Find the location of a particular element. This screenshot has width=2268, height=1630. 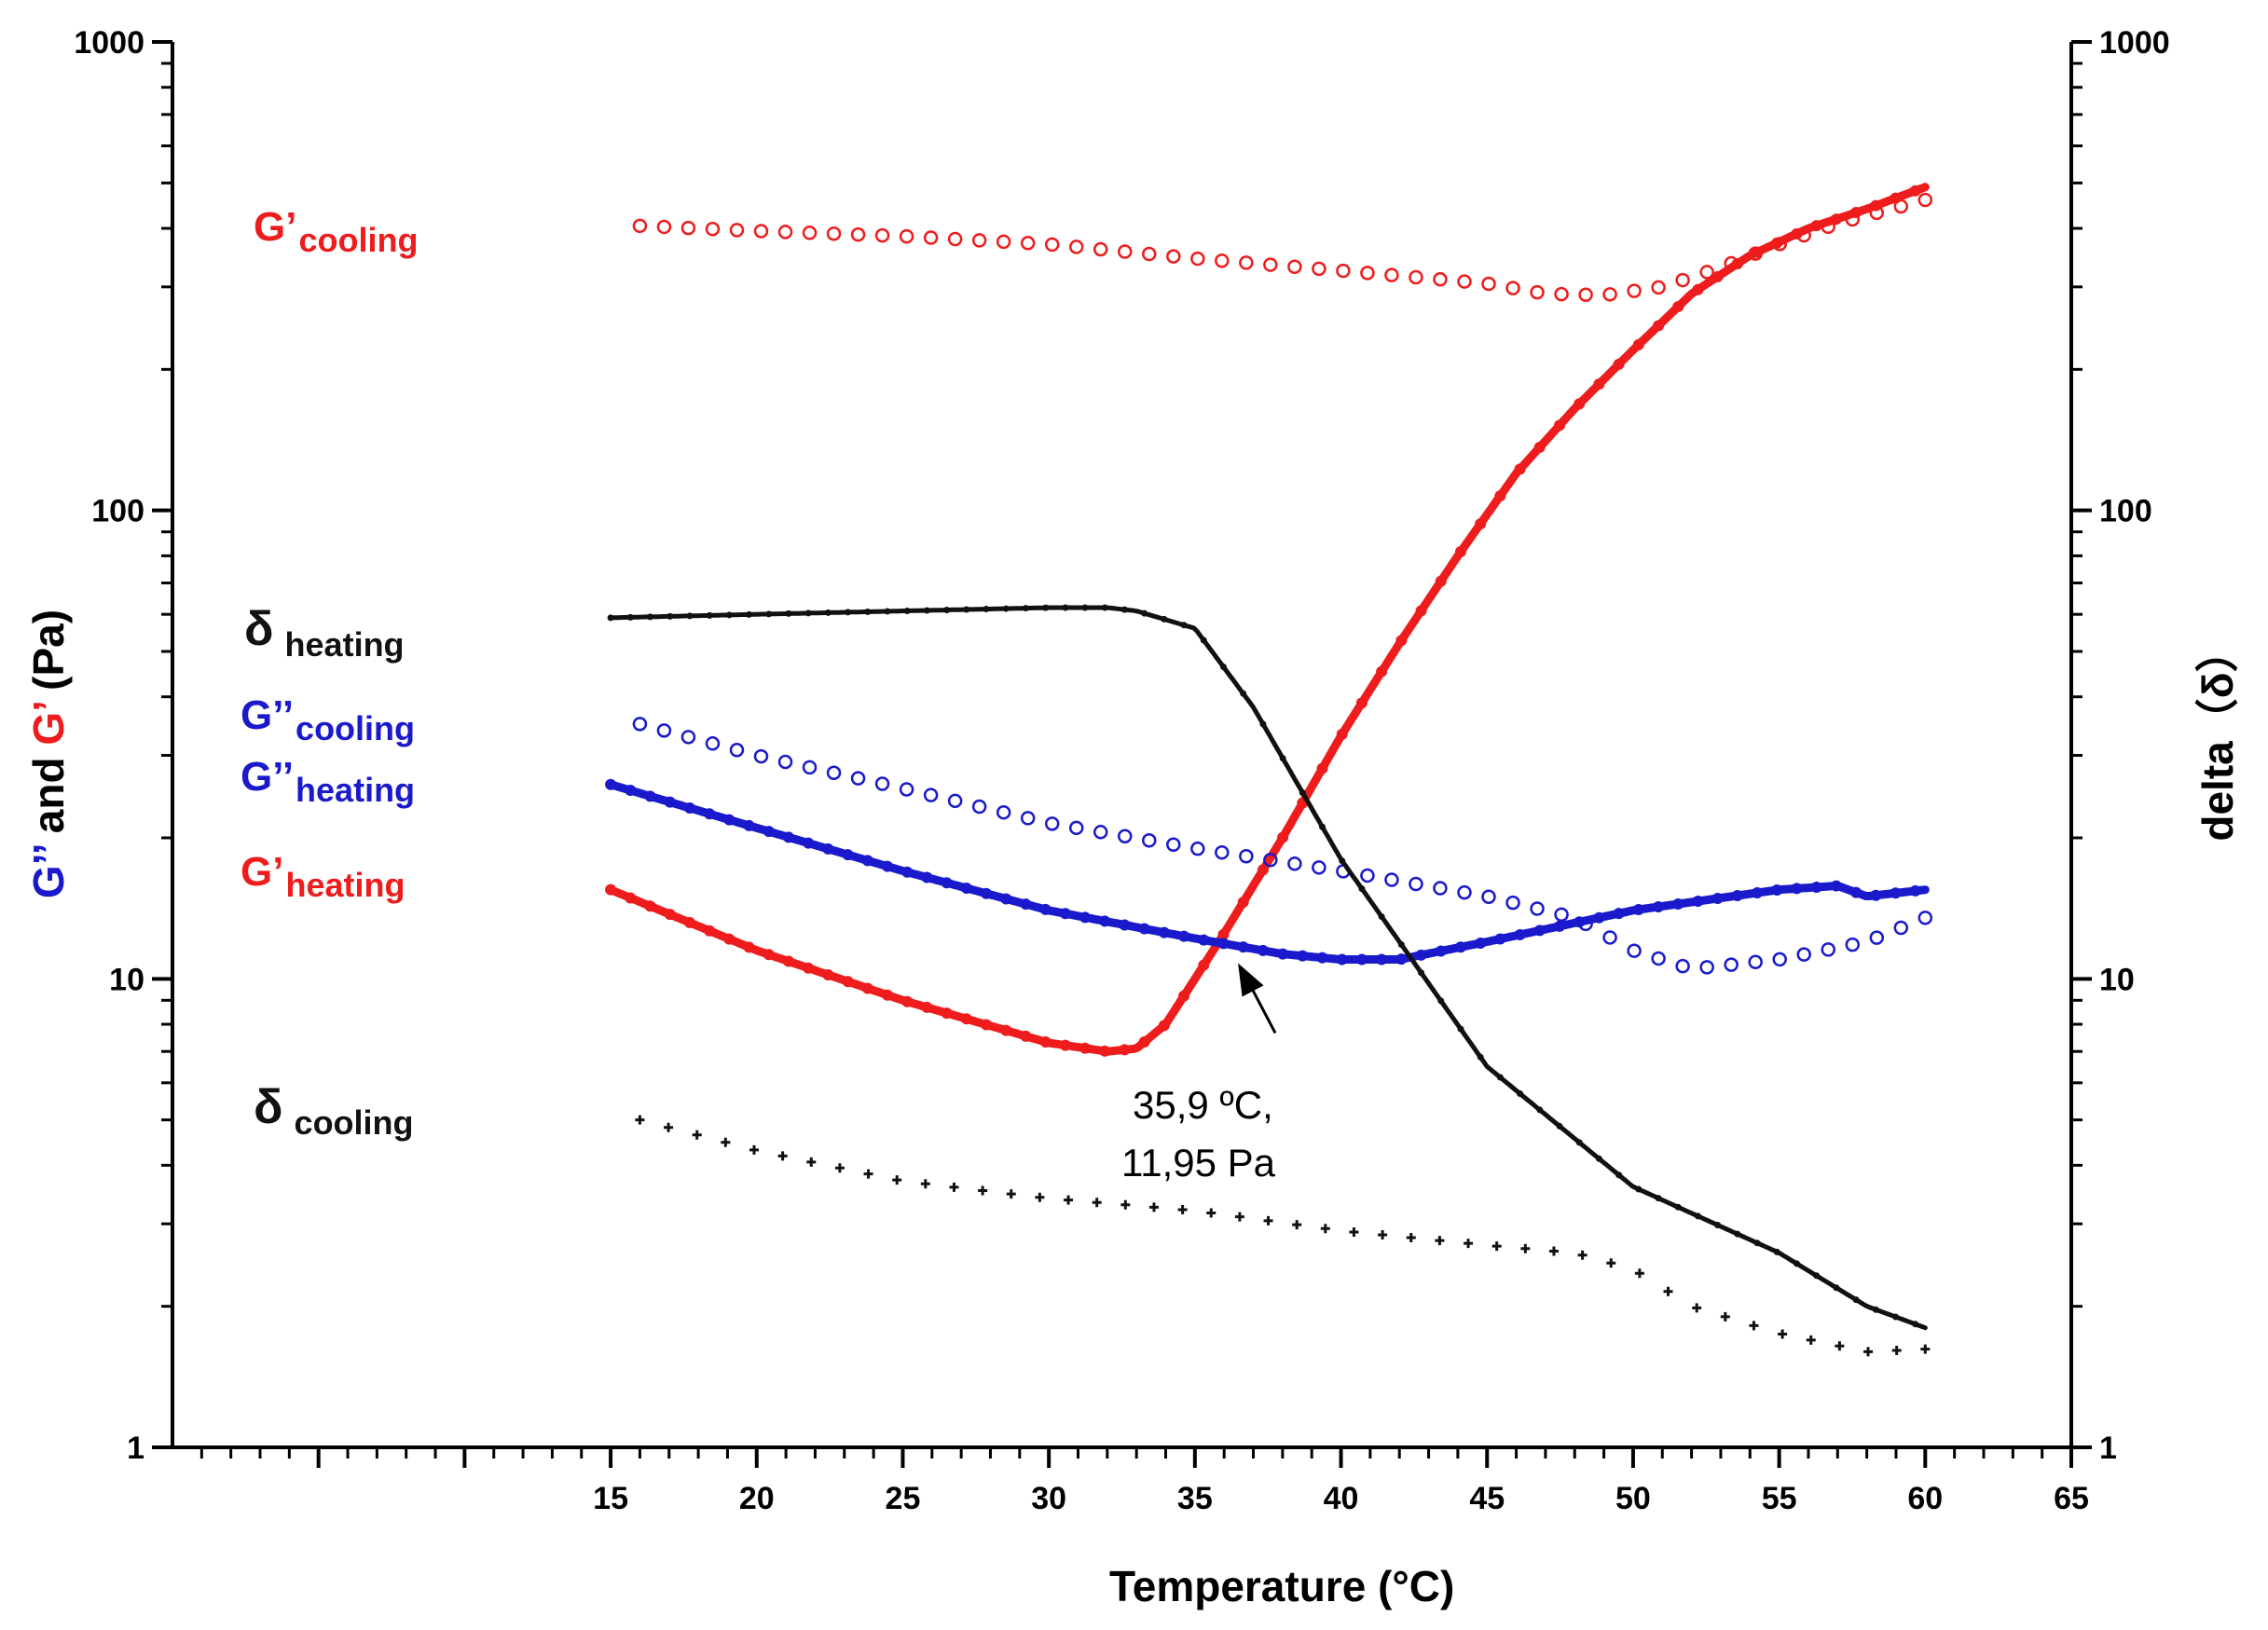

series-label-main: G’ is located at coordinates (275, 227).